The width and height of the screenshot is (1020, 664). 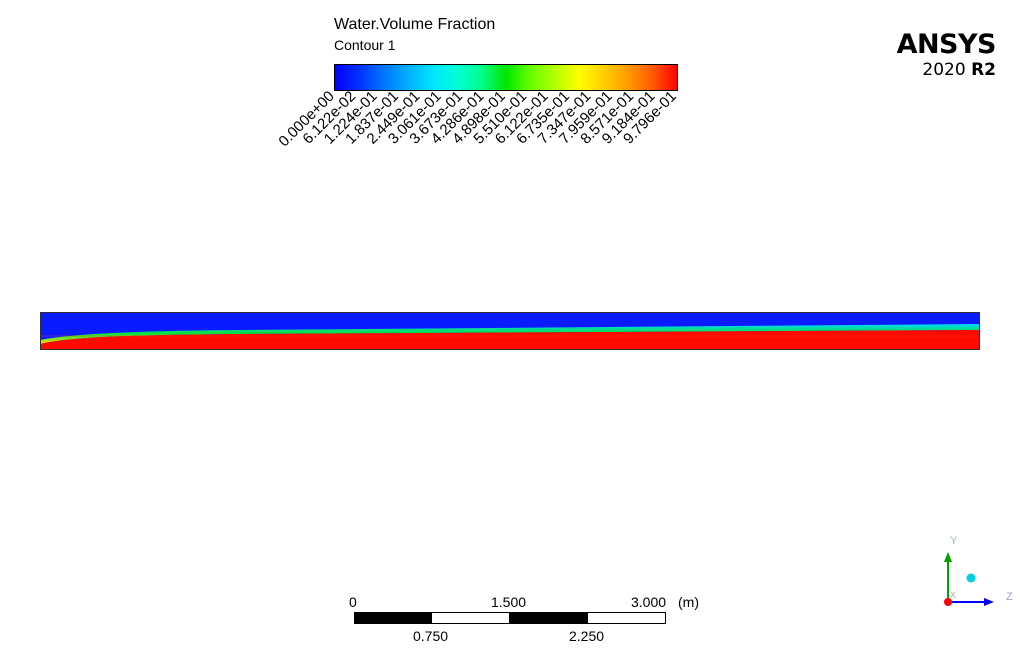 What do you see at coordinates (948, 557) in the screenshot?
I see `y-axis-arrow` at bounding box center [948, 557].